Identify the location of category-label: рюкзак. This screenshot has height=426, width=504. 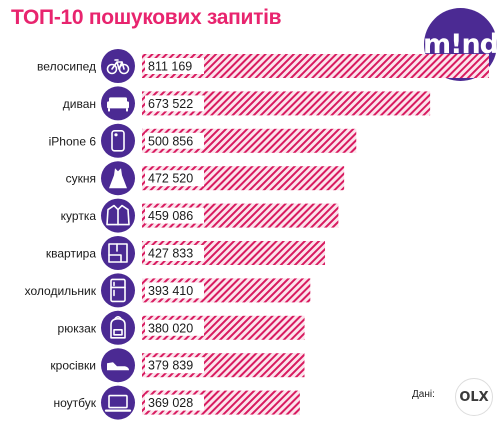
(77, 328).